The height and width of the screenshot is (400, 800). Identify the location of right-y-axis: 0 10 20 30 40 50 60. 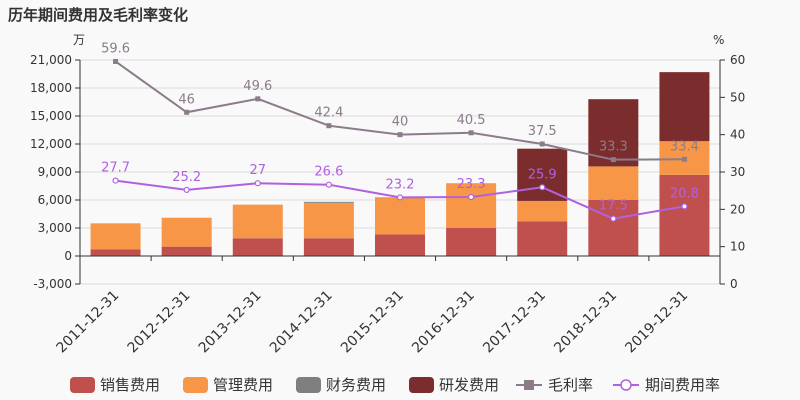
(732, 172).